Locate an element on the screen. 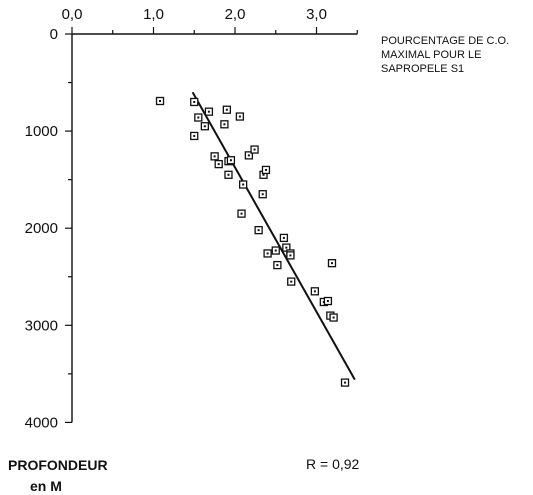 Image resolution: width=533 pixels, height=495 pixels. y-tick-label: 3000 is located at coordinates (41, 325).